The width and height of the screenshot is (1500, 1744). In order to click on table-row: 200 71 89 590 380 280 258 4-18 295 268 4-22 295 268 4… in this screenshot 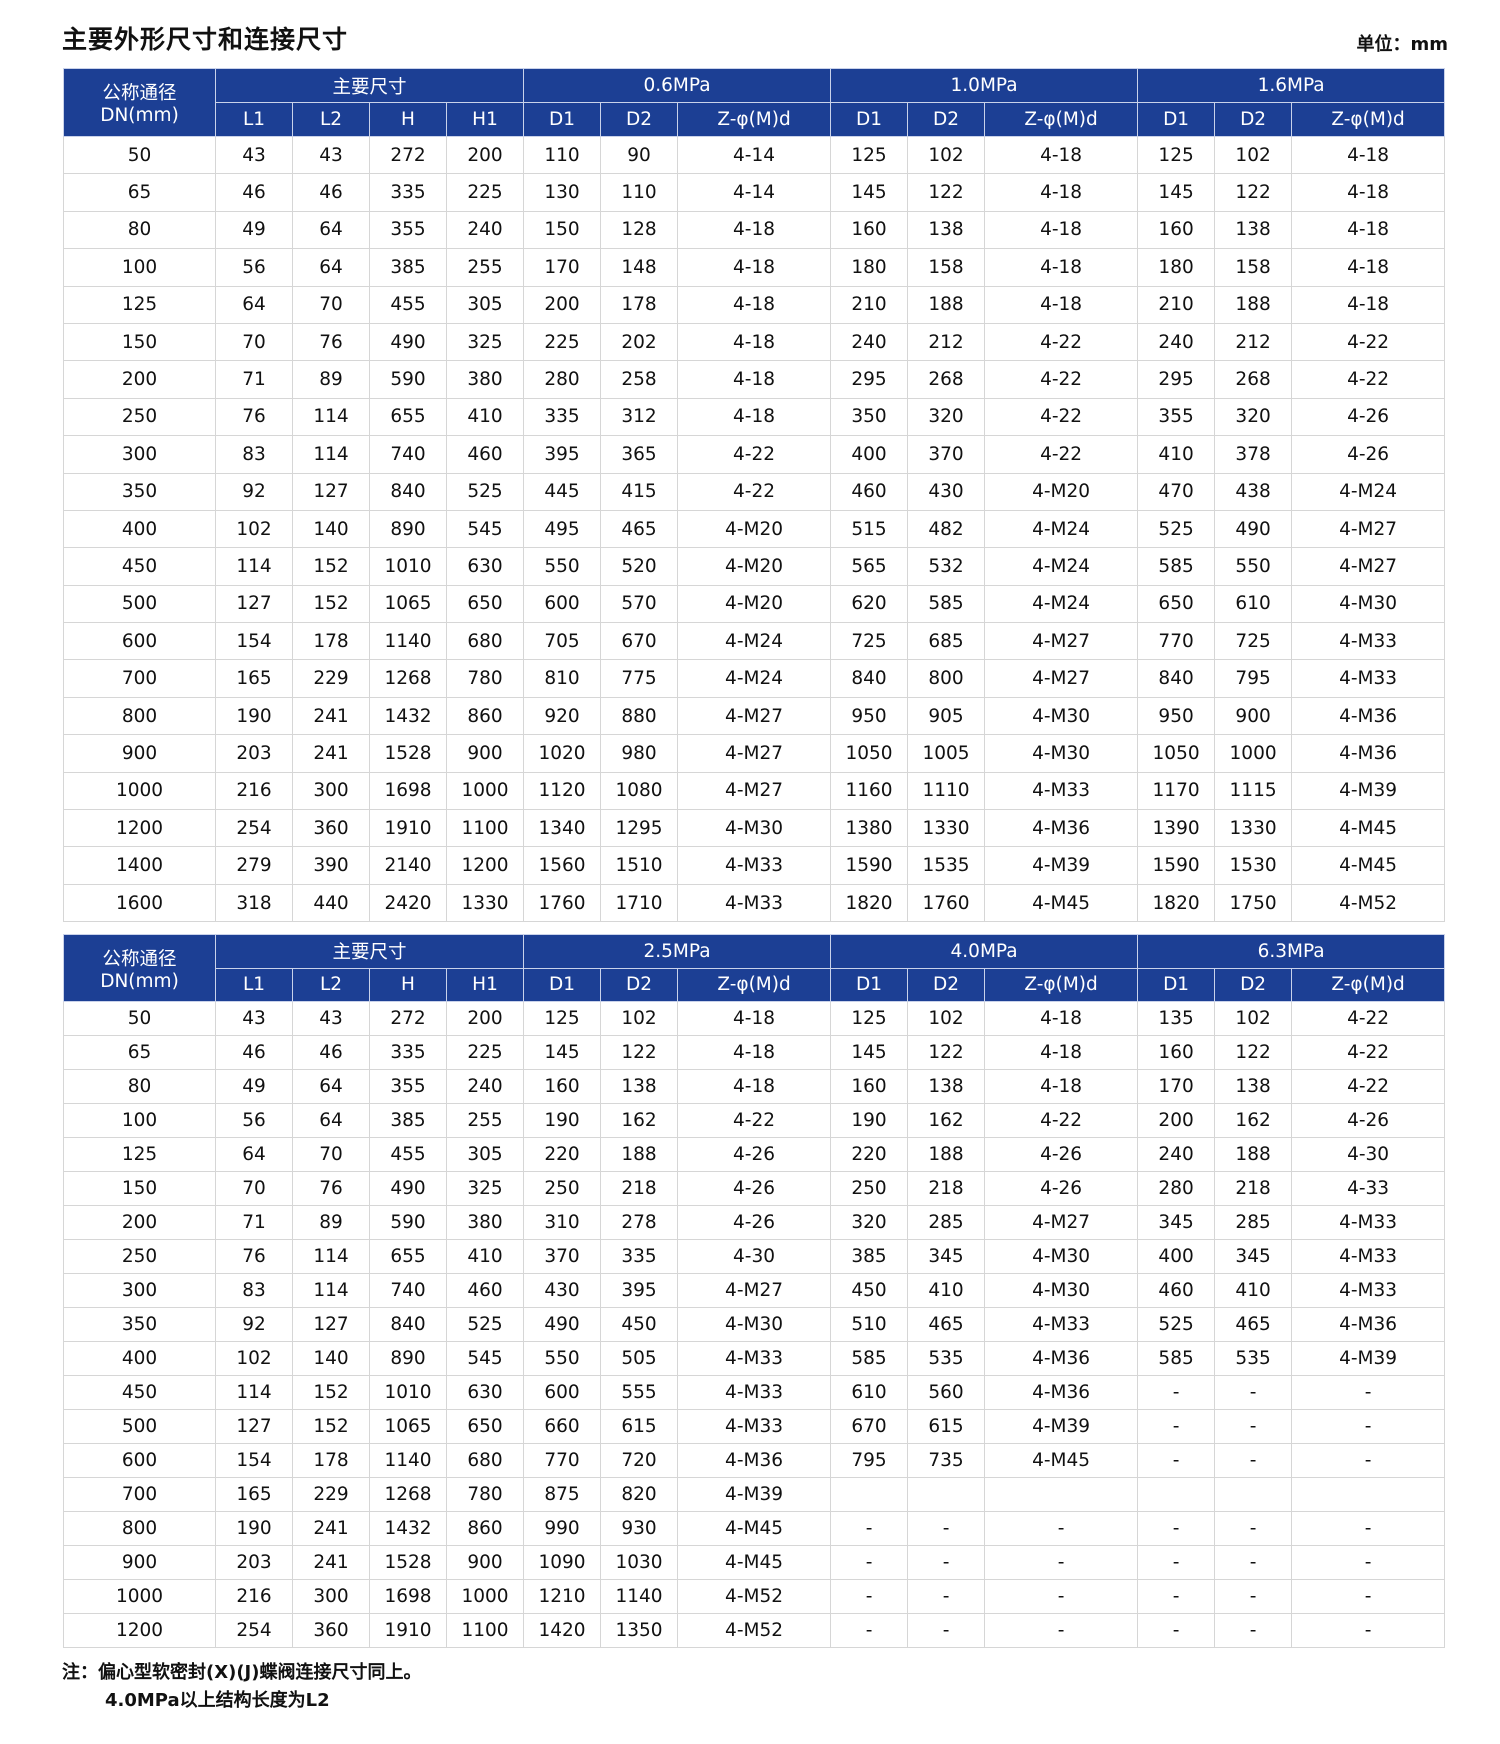, I will do `click(754, 379)`.